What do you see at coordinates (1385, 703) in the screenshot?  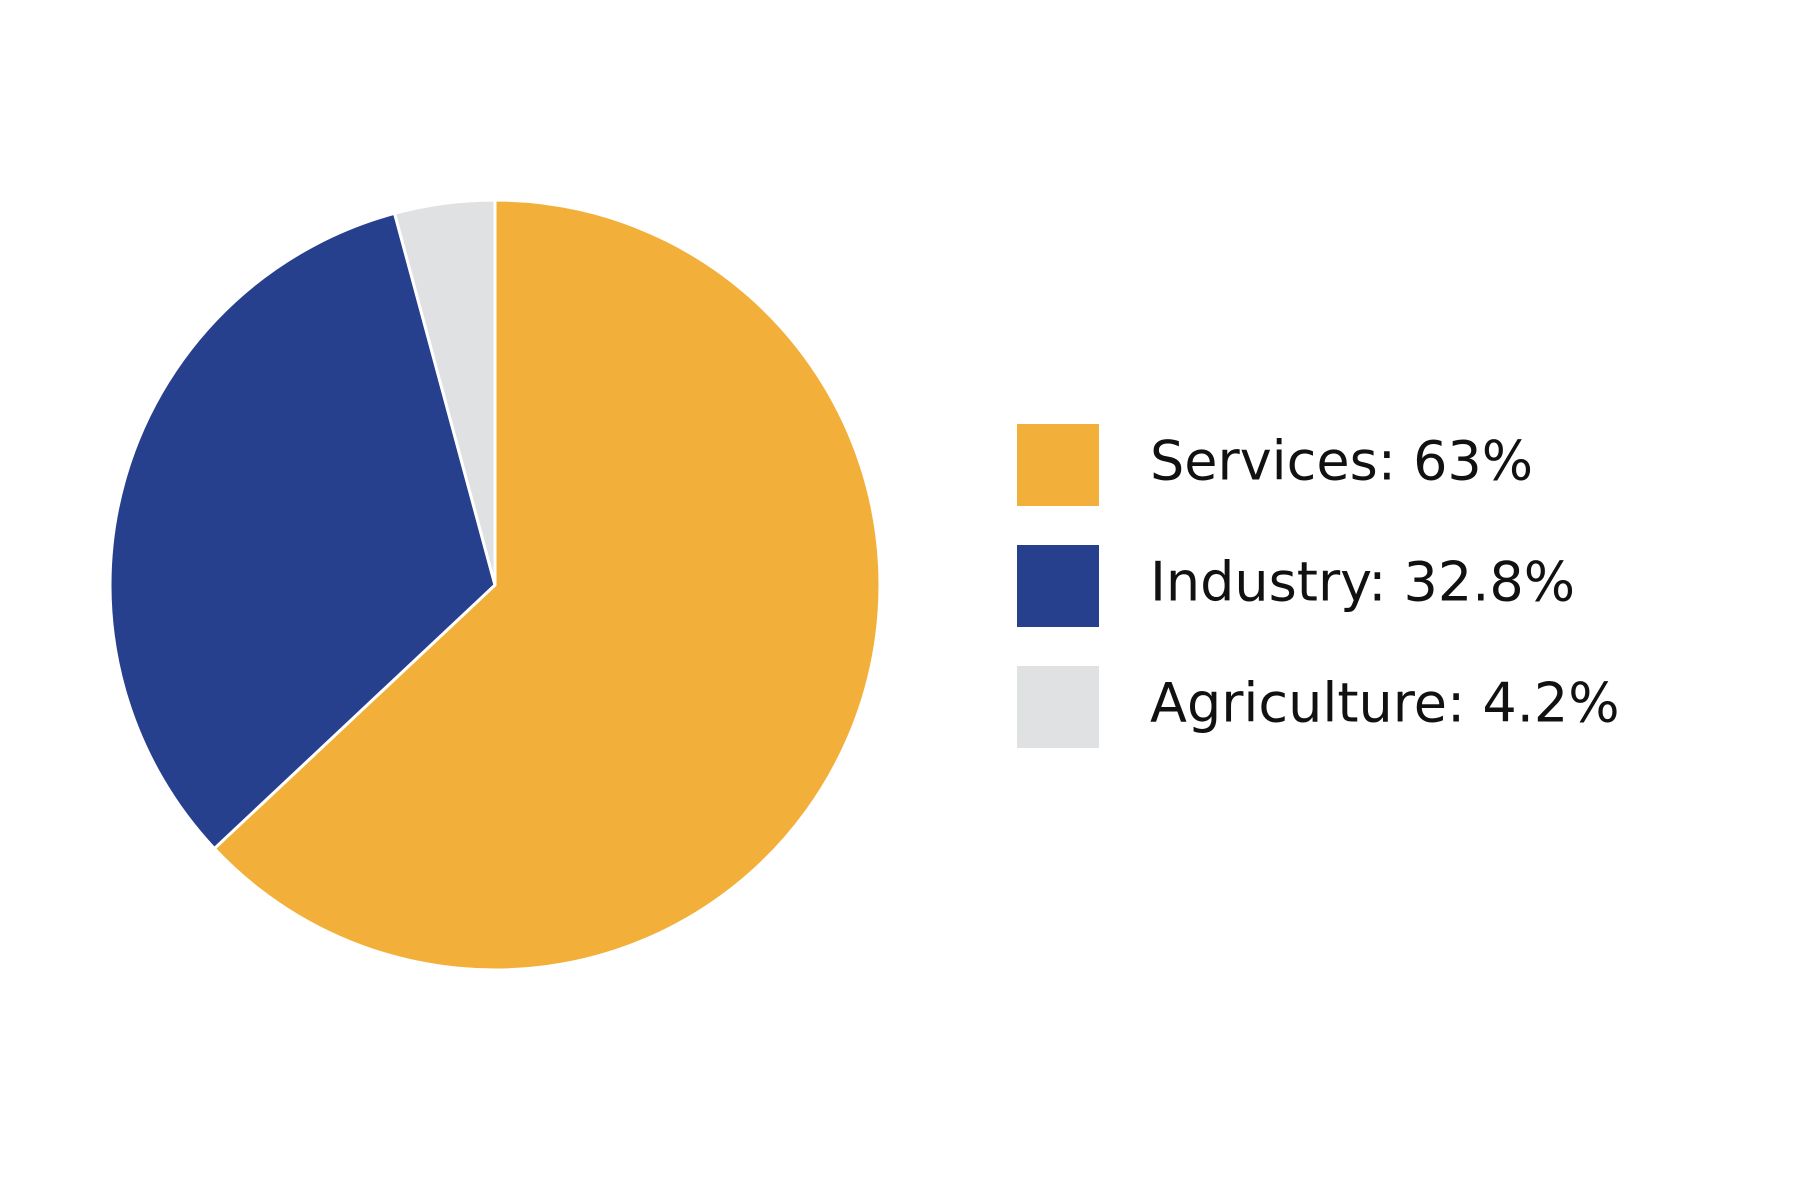 I see `legend-label: Agriculture: 4.2%` at bounding box center [1385, 703].